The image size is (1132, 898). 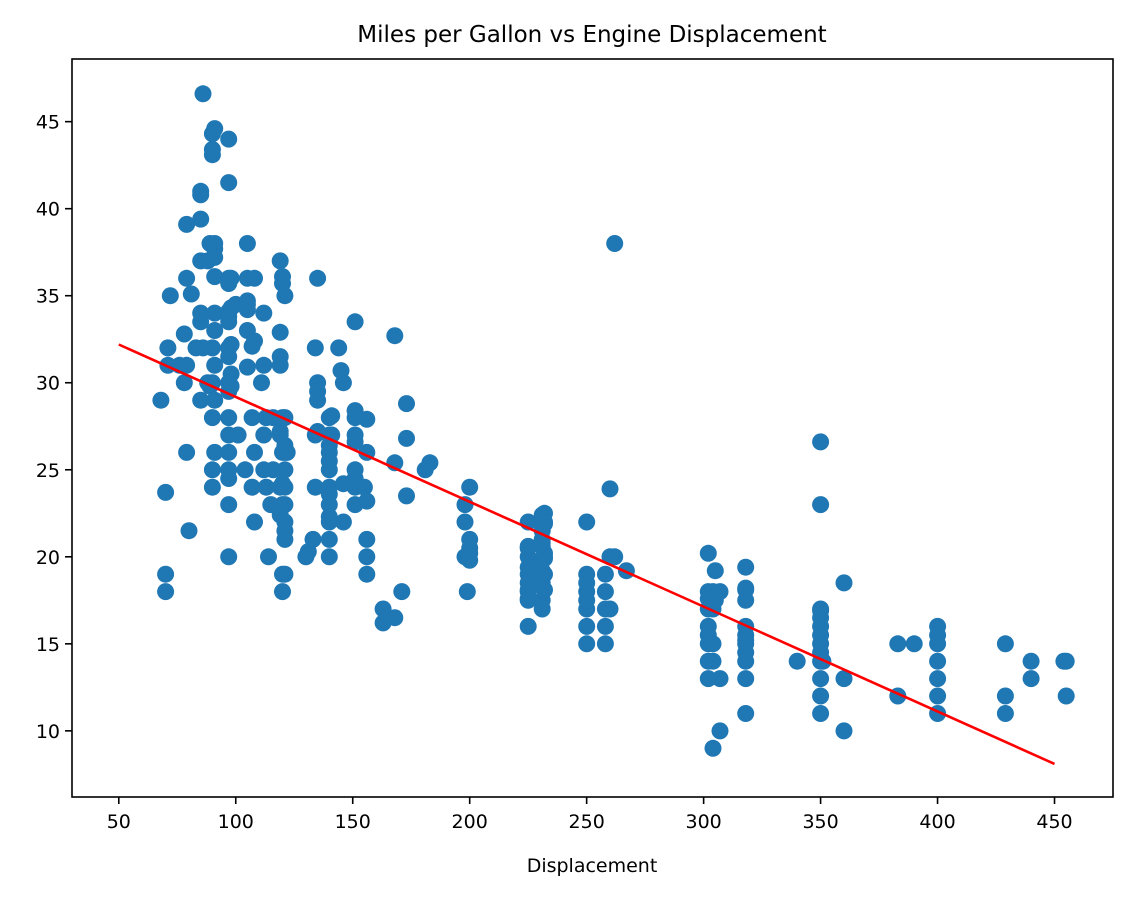 I want to click on x-tick-label: 50, so click(x=119, y=822).